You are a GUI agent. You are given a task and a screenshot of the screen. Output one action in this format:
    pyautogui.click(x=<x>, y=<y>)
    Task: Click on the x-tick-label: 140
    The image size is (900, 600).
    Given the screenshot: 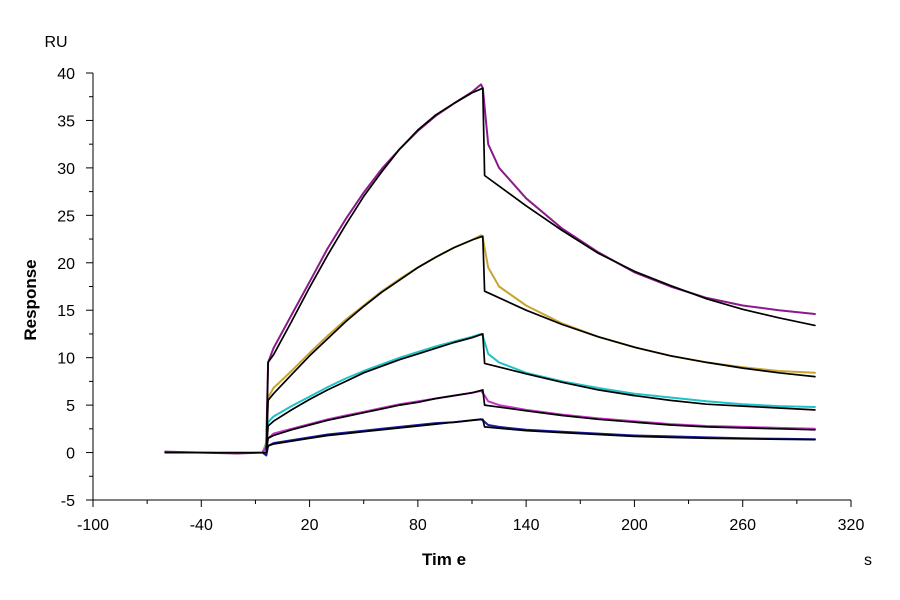 What is the action you would take?
    pyautogui.click(x=526, y=525)
    